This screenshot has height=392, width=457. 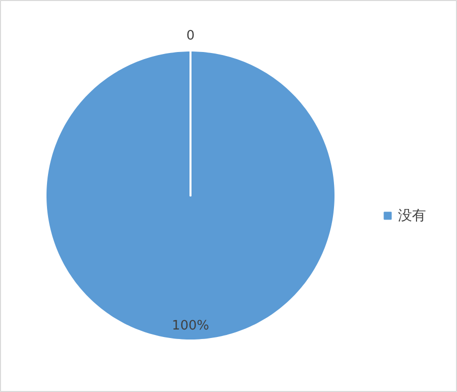 I want to click on text: 0, so click(x=190, y=36).